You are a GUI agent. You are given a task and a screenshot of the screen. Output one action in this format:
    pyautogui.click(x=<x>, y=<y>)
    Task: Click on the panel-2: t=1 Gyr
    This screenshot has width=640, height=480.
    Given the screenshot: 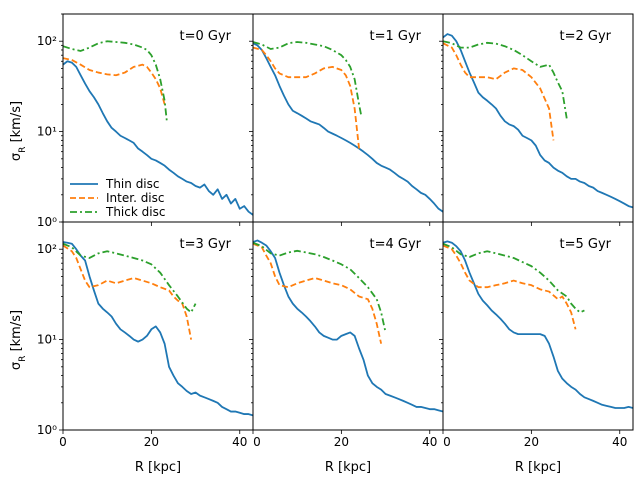 What is the action you would take?
    pyautogui.click(x=346, y=119)
    